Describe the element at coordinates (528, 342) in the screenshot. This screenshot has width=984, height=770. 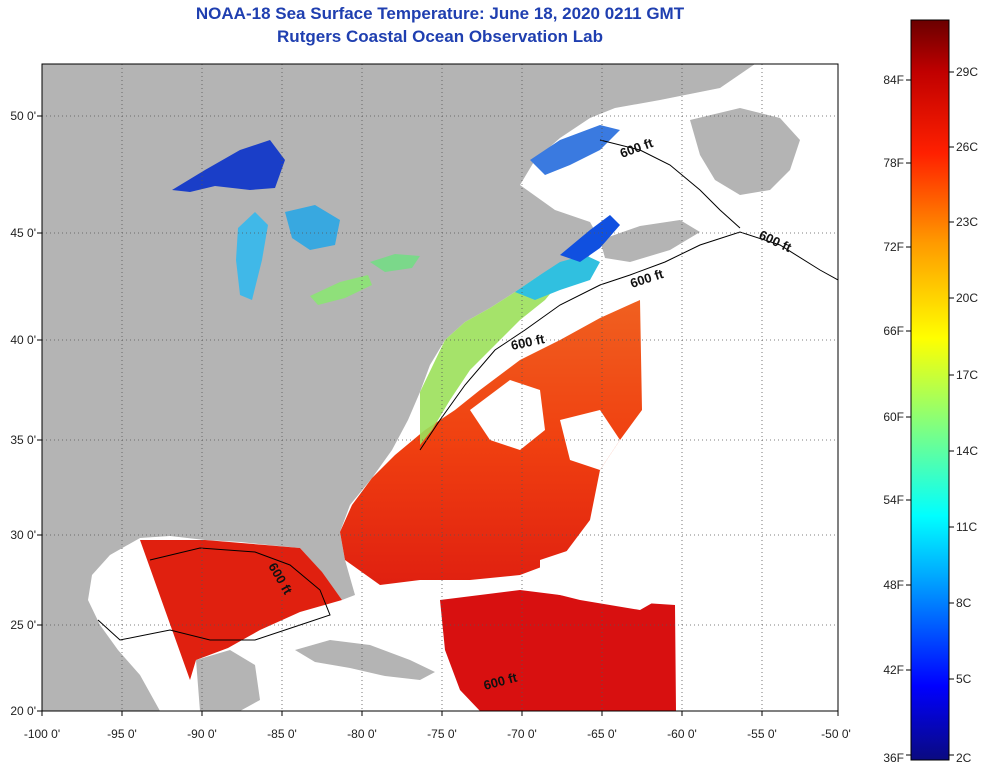
I see `isobath-label: 600 ft` at that location.